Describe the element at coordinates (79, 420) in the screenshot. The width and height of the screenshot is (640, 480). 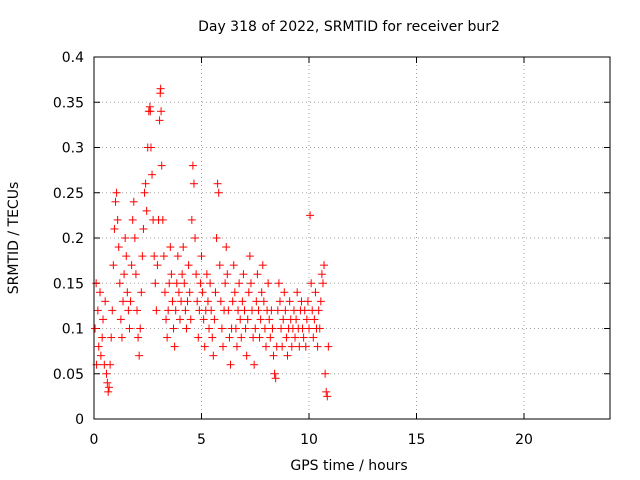
I see `y-tick-label: 0` at that location.